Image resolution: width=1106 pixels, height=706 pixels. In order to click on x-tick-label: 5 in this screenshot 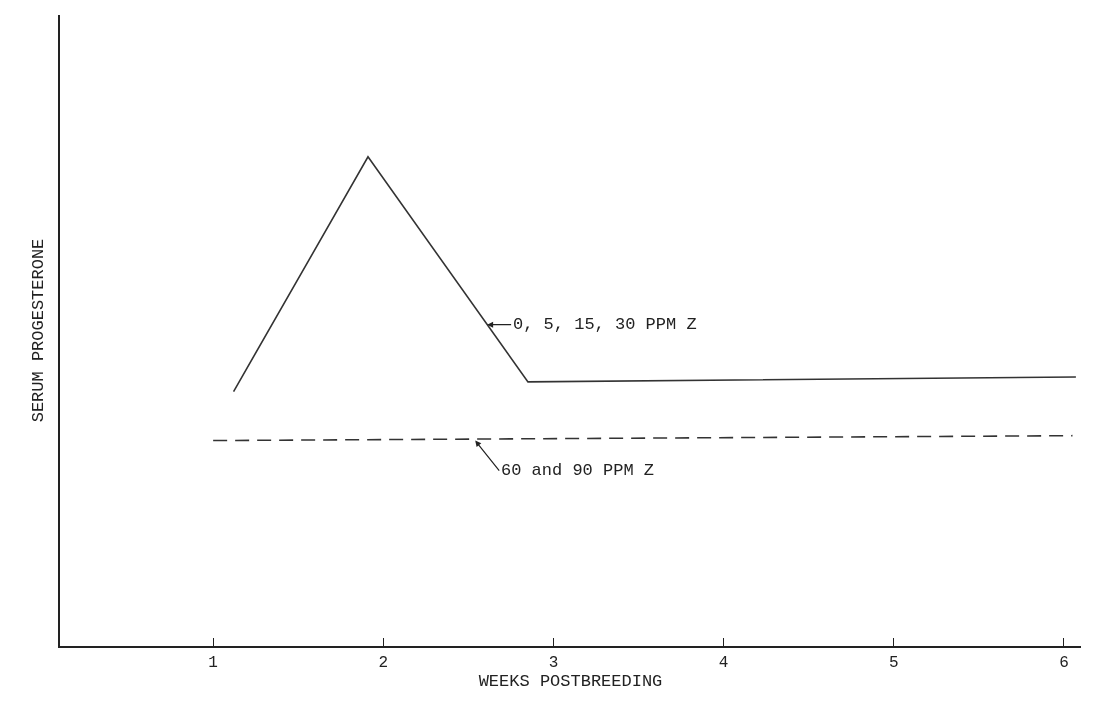, I will do `click(894, 662)`.